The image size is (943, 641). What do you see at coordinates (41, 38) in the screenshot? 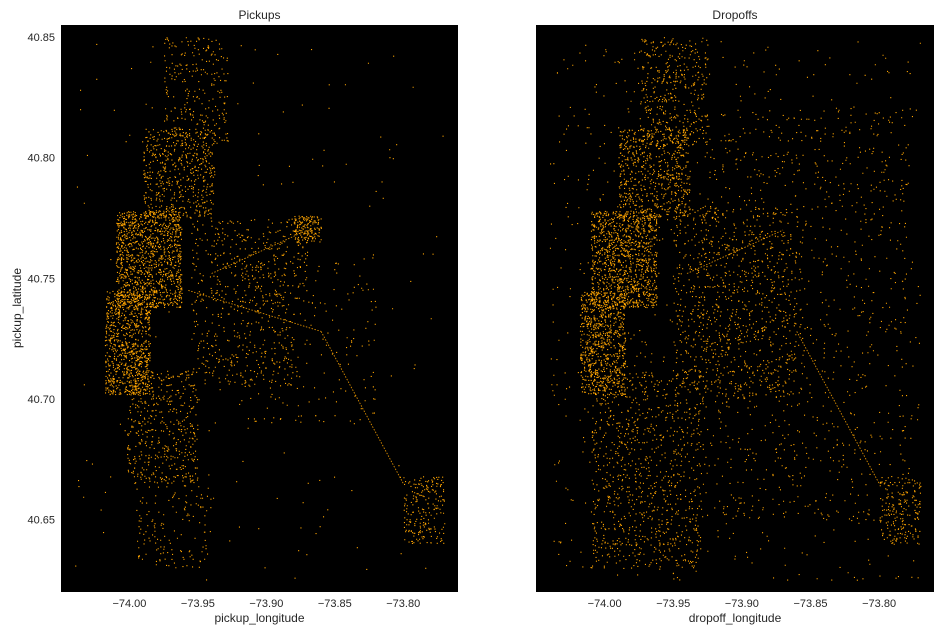
I see `y-tick-label: 40.85` at bounding box center [41, 38].